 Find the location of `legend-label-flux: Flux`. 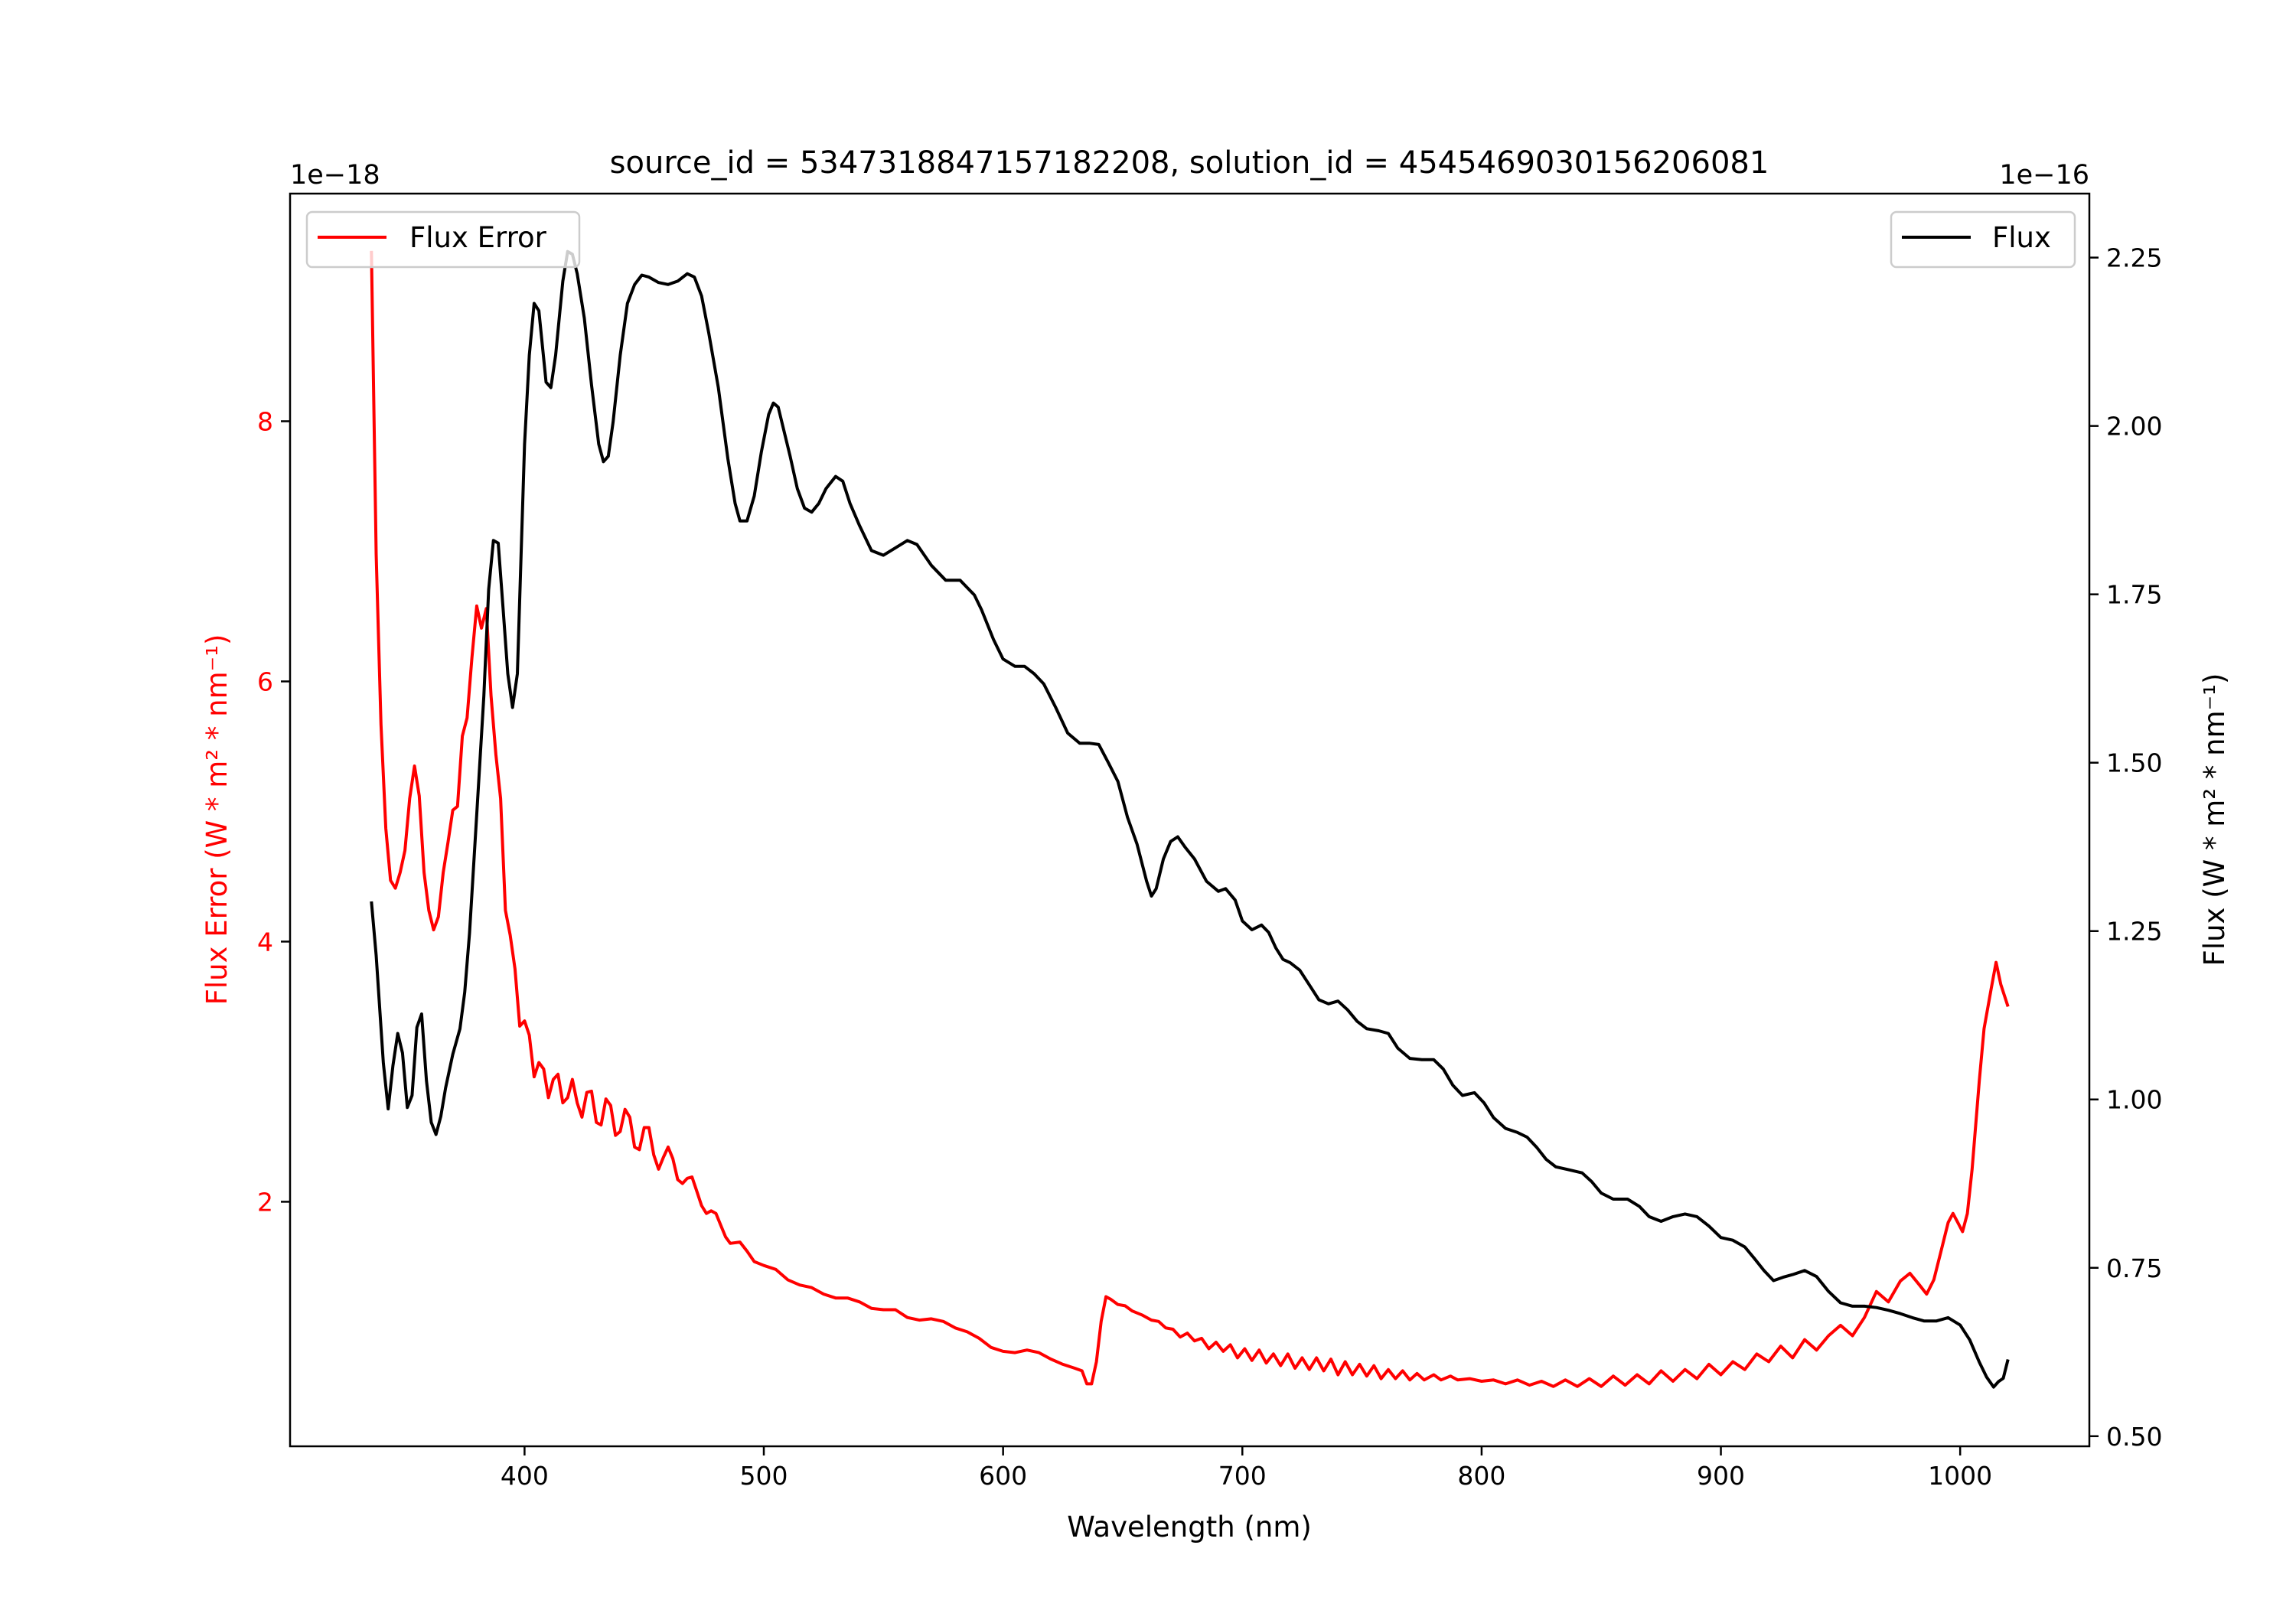

legend-label-flux: Flux is located at coordinates (2021, 237).